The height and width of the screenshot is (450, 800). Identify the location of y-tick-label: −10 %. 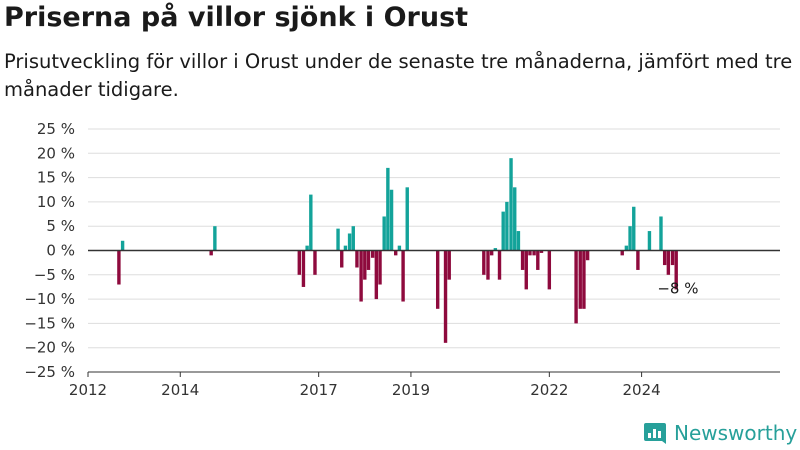
(49, 299).